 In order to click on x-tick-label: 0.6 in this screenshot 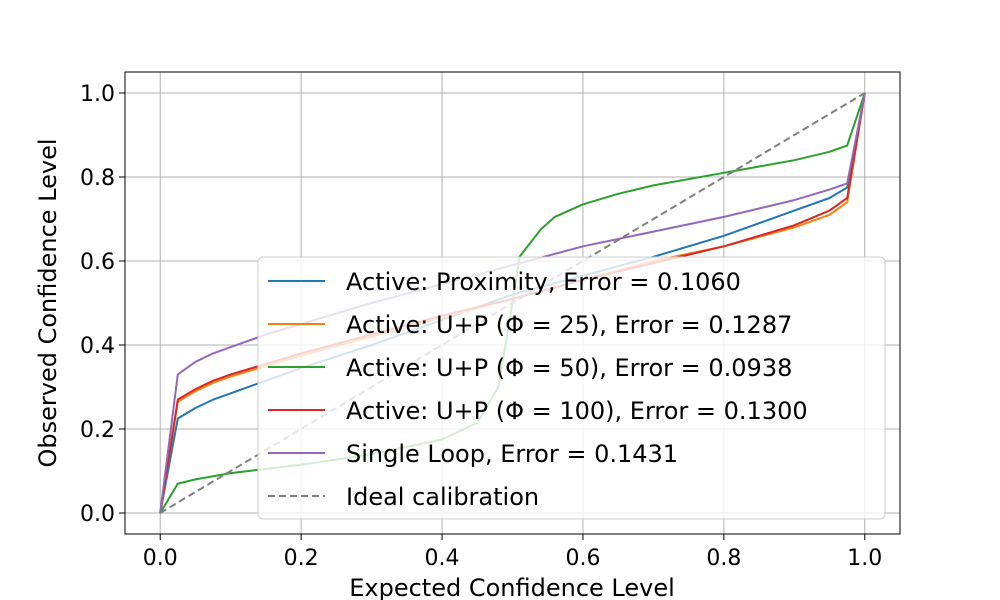, I will do `click(582, 558)`.